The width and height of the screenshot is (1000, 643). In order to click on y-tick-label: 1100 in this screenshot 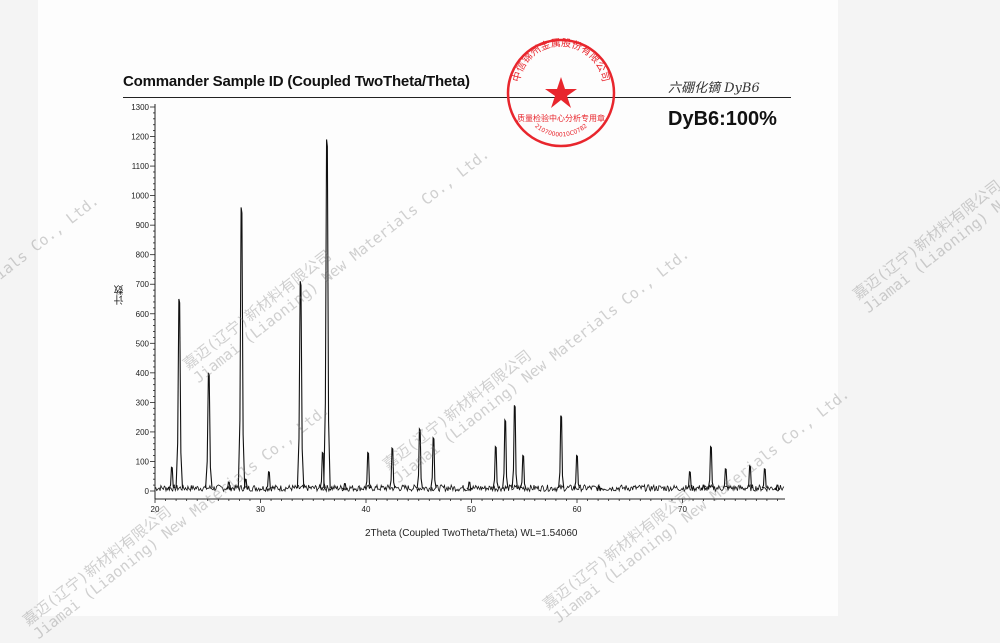, I will do `click(141, 166)`.